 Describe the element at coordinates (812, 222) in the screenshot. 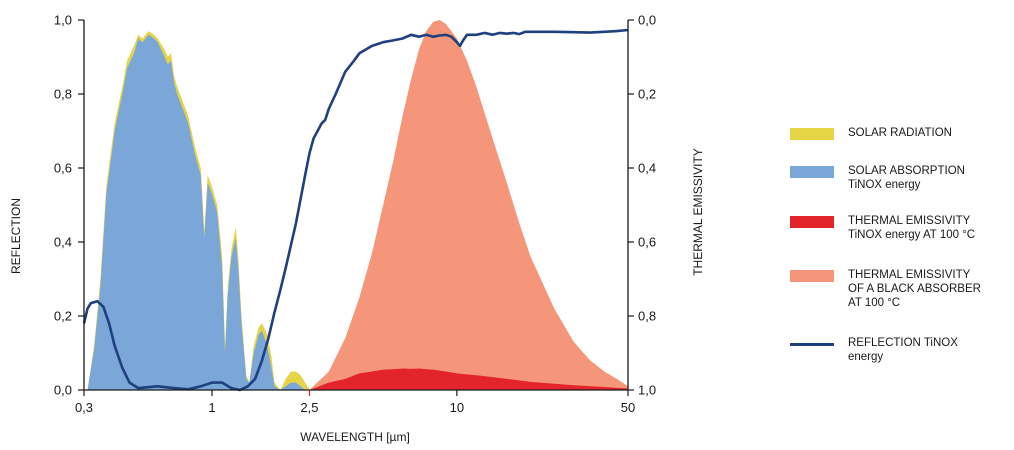

I see `legend-swatch-thermal-emissivity-tinox` at that location.